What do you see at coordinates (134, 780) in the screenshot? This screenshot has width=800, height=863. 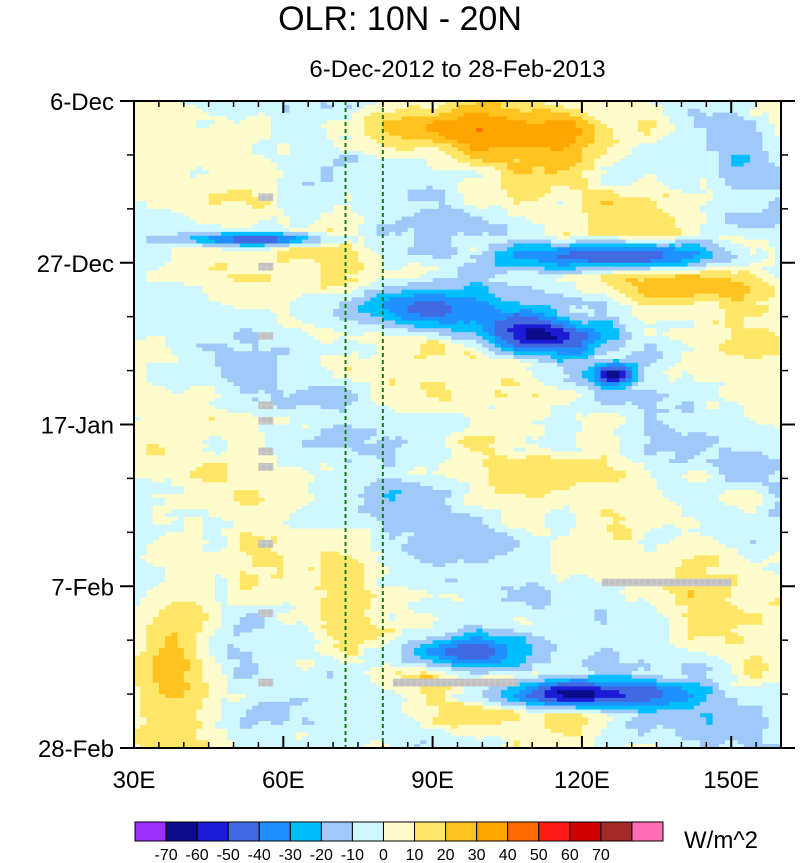 I see `x-tick-label: 30E` at bounding box center [134, 780].